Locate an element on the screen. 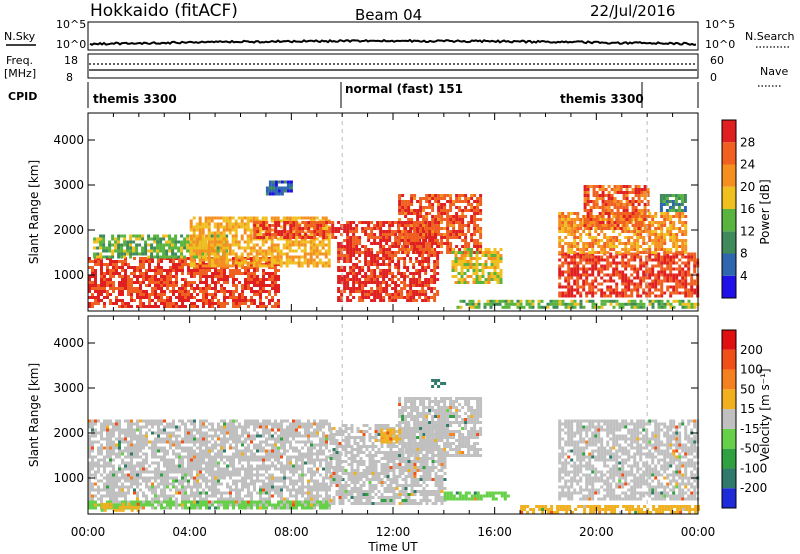 This screenshot has width=800, height=554. power-colorbar-tick: 12 is located at coordinates (747, 231).